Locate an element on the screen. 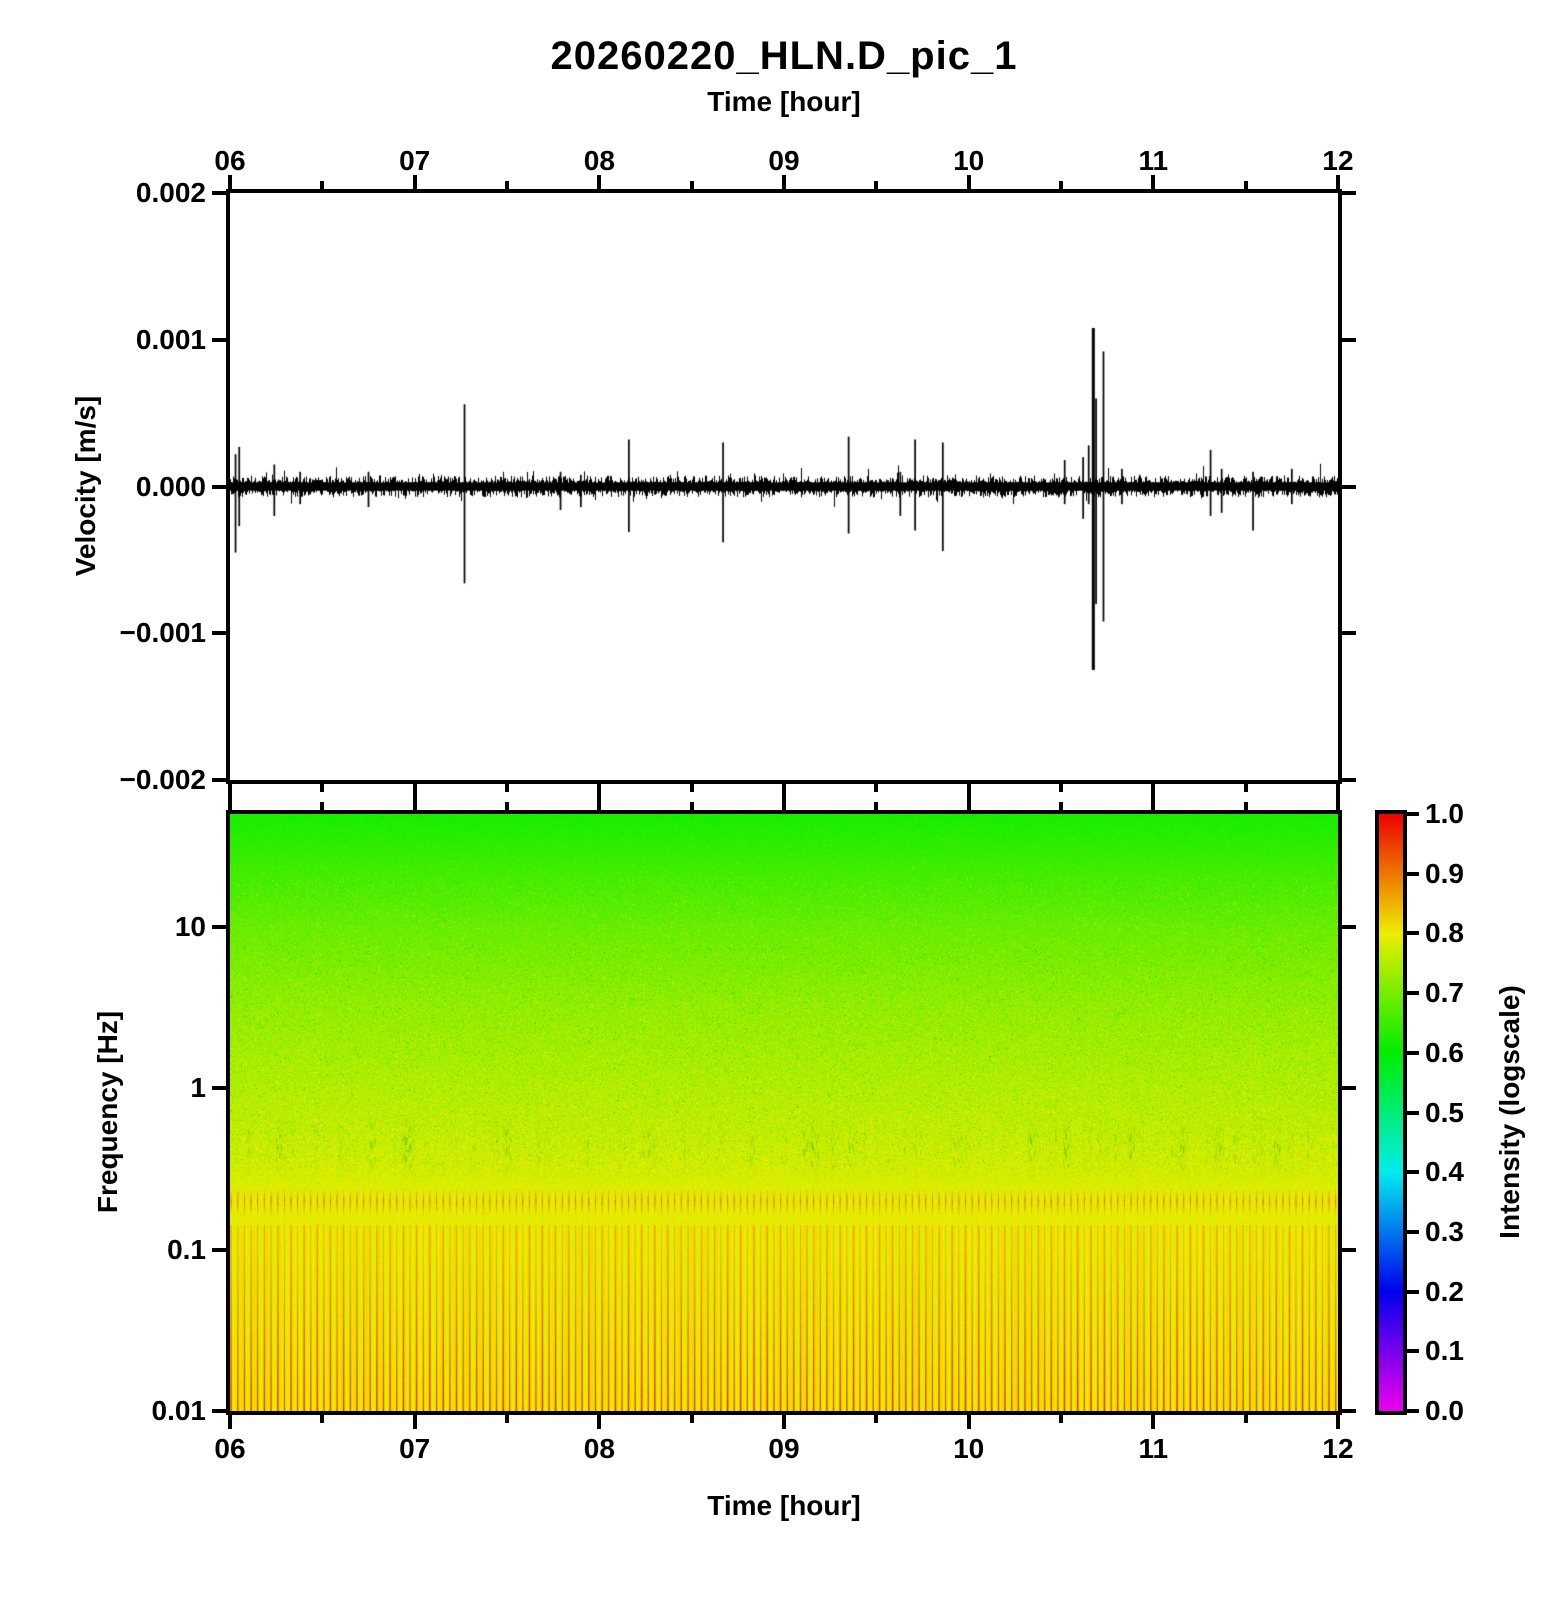  colorbar is located at coordinates (1391, 1112).